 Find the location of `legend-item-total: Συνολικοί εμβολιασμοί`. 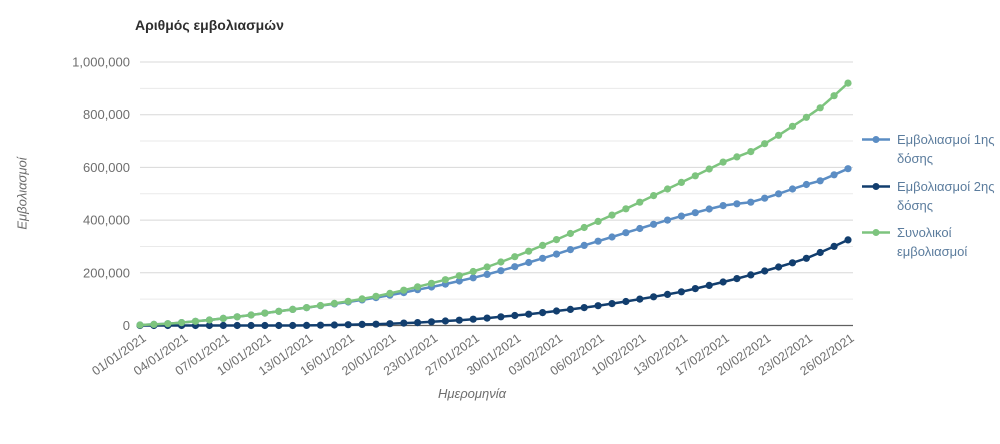

legend-item-total: Συνολικοί εμβολιασμοί is located at coordinates (929, 243).